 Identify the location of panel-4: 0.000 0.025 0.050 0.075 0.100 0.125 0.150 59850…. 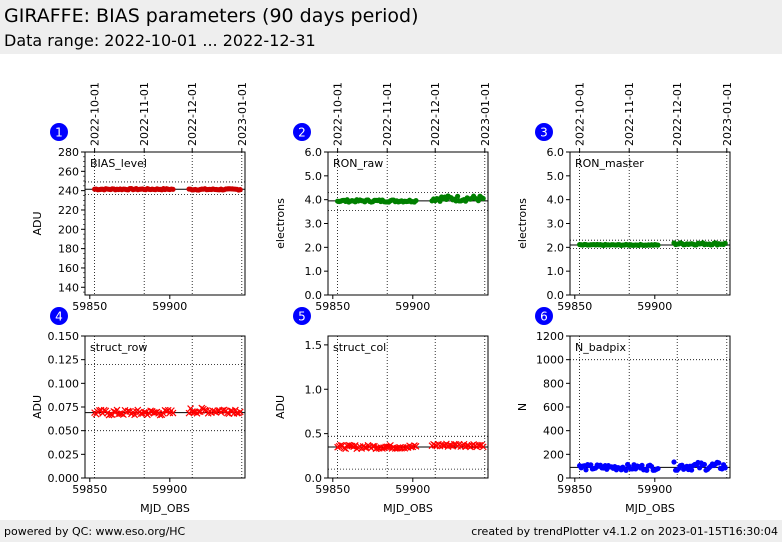
(138, 411).